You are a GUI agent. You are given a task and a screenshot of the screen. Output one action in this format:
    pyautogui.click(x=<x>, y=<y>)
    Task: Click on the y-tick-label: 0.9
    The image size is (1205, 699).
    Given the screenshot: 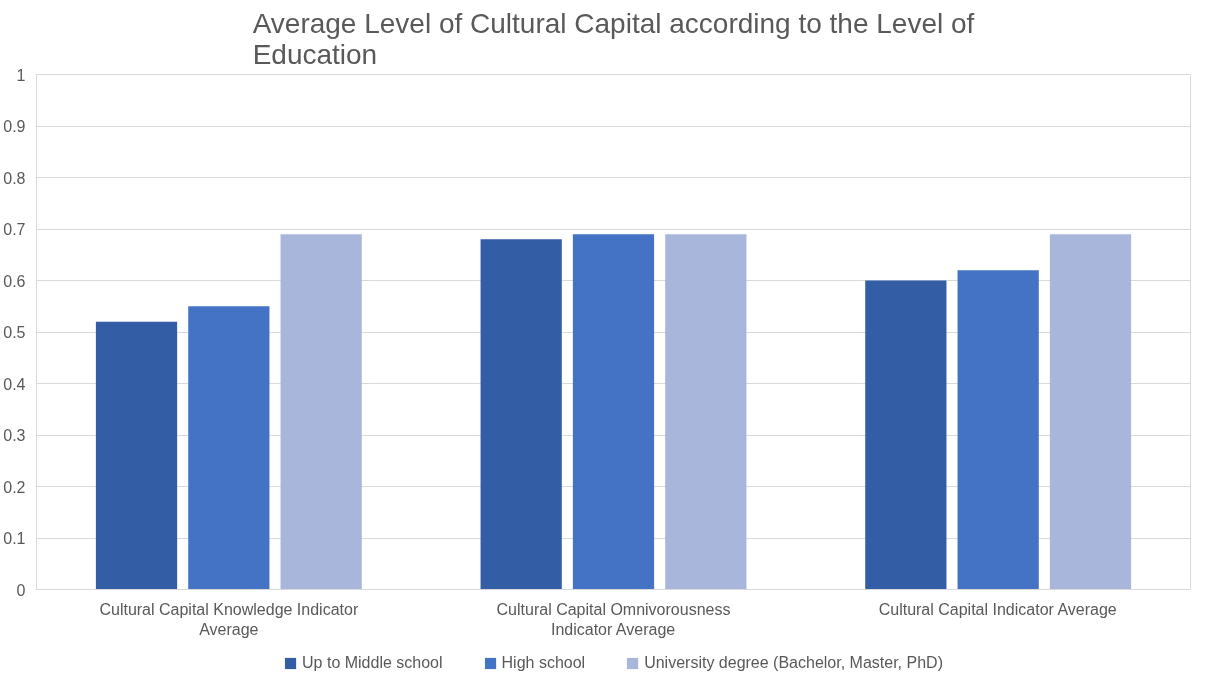 What is the action you would take?
    pyautogui.click(x=14, y=126)
    